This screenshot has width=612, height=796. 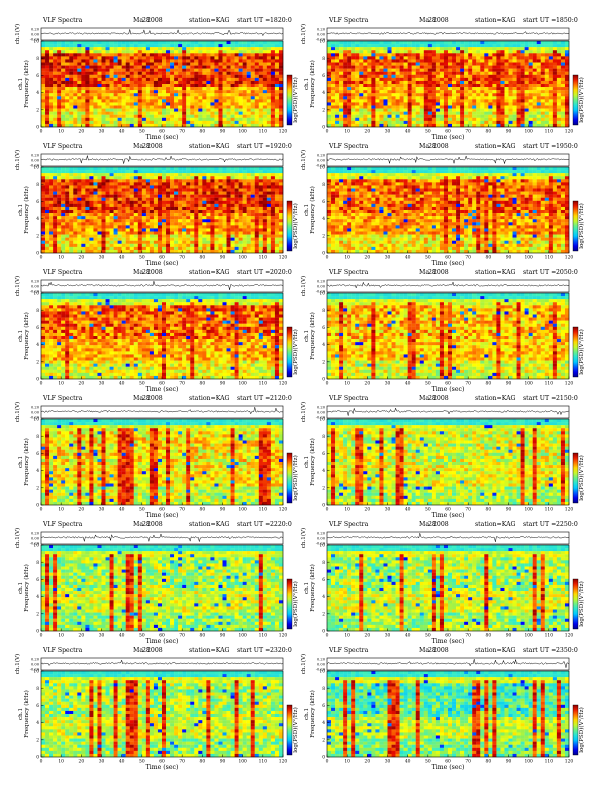 I want to click on spectrogram-xtick-label: 20, so click(x=368, y=132).